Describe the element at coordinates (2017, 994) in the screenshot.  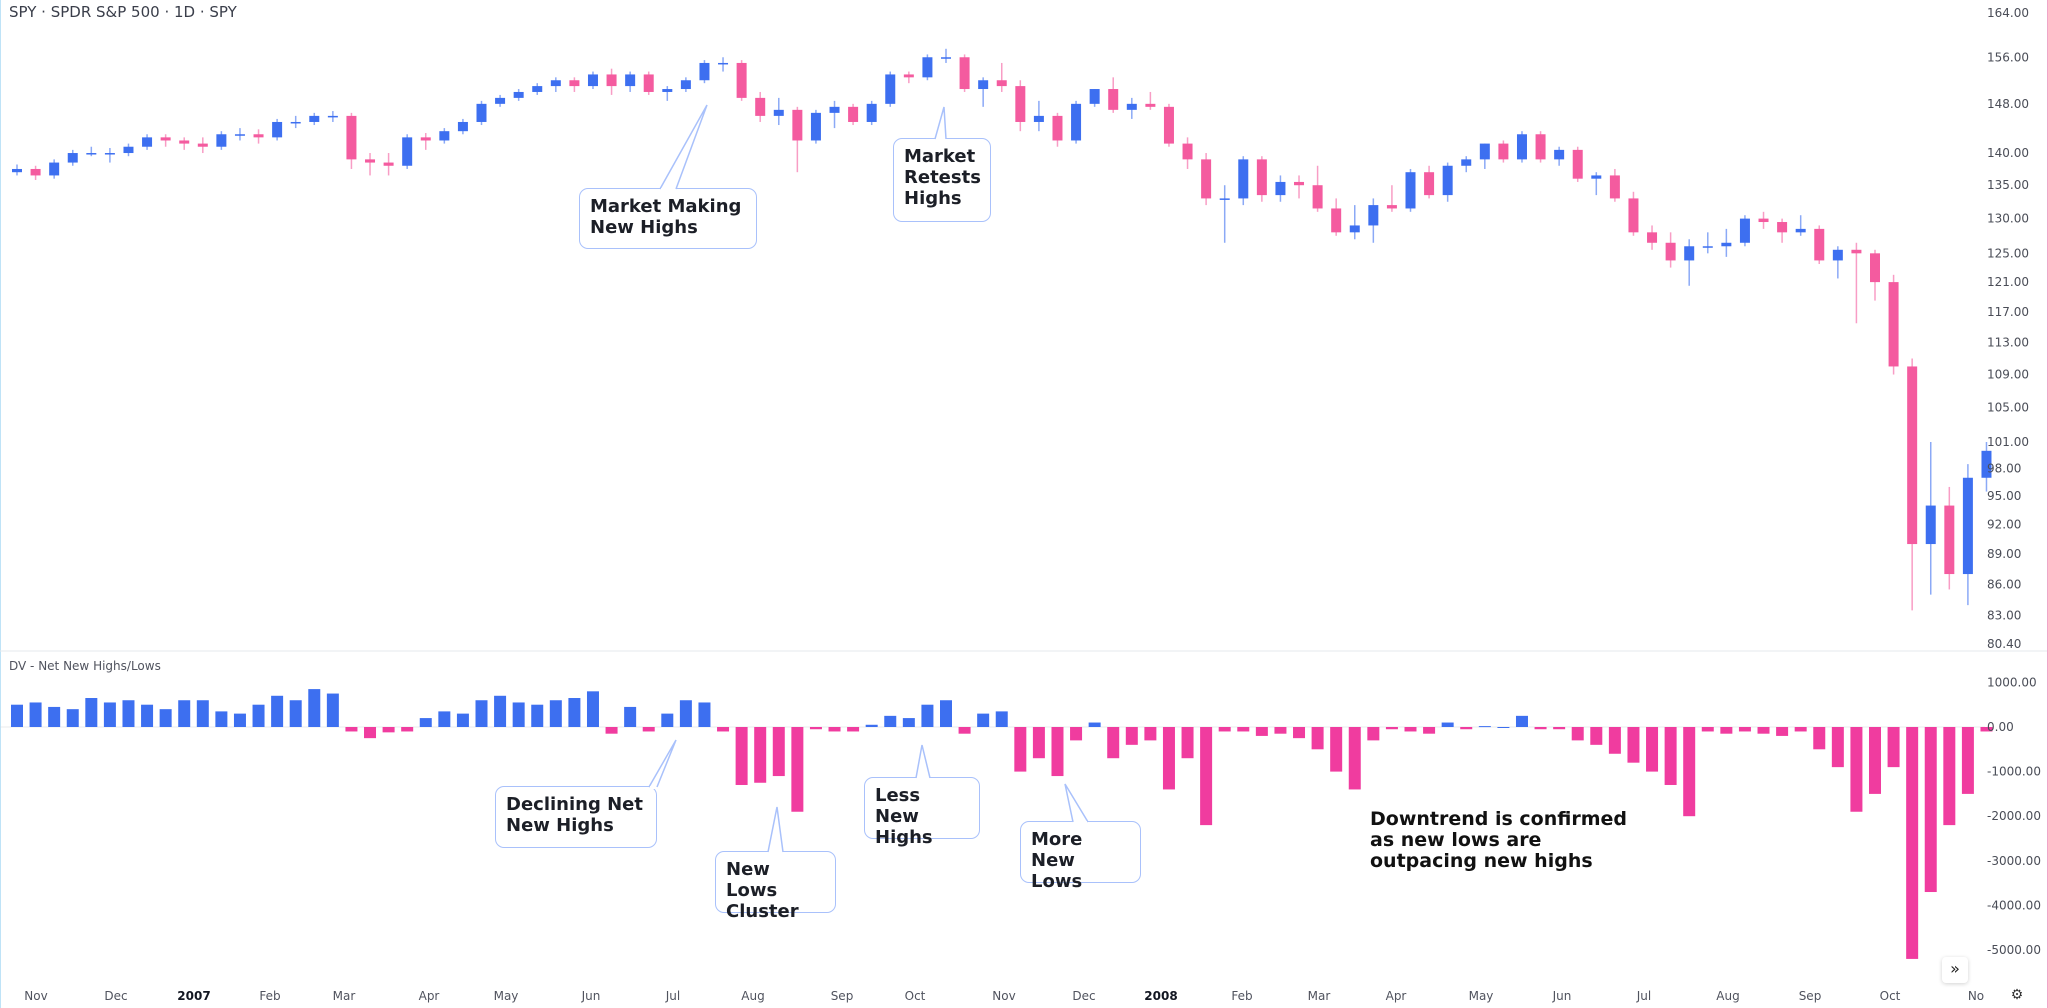
I see `gear-icon: ⚙` at that location.